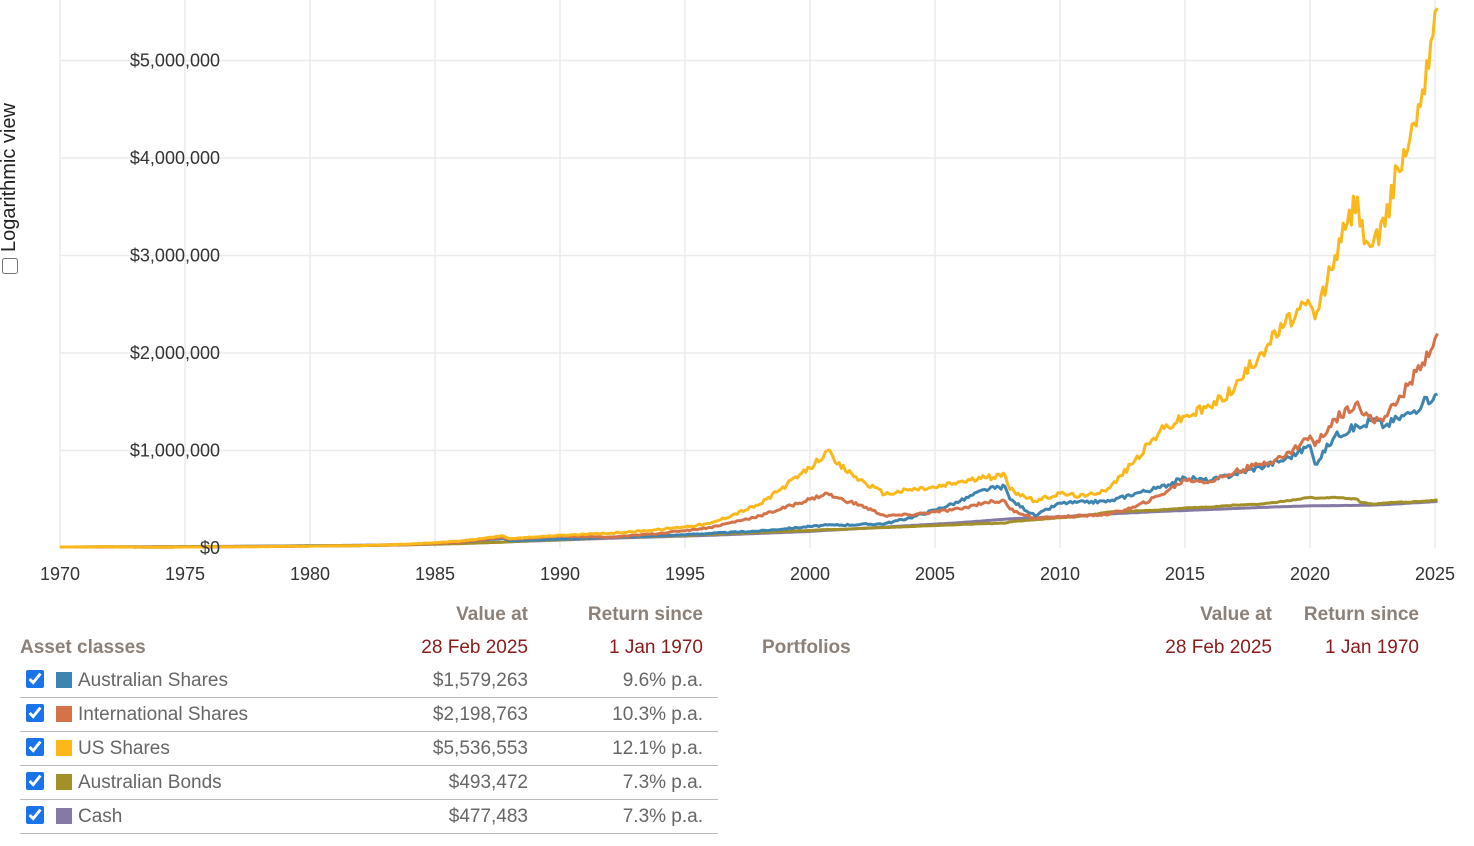 This screenshot has width=1474, height=846. Describe the element at coordinates (435, 574) in the screenshot. I see `x-tick-label: 1985` at that location.